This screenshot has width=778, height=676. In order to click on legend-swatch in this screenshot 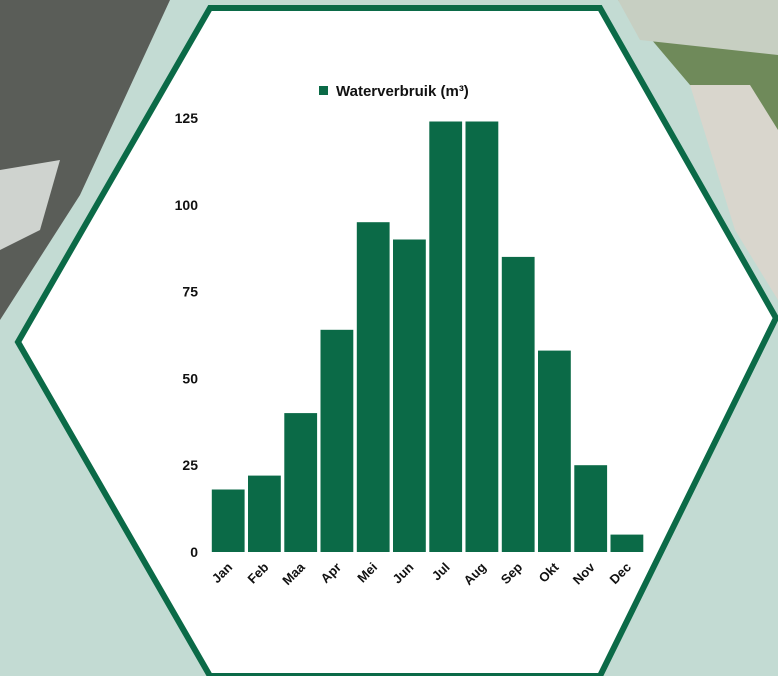, I will do `click(323, 90)`.